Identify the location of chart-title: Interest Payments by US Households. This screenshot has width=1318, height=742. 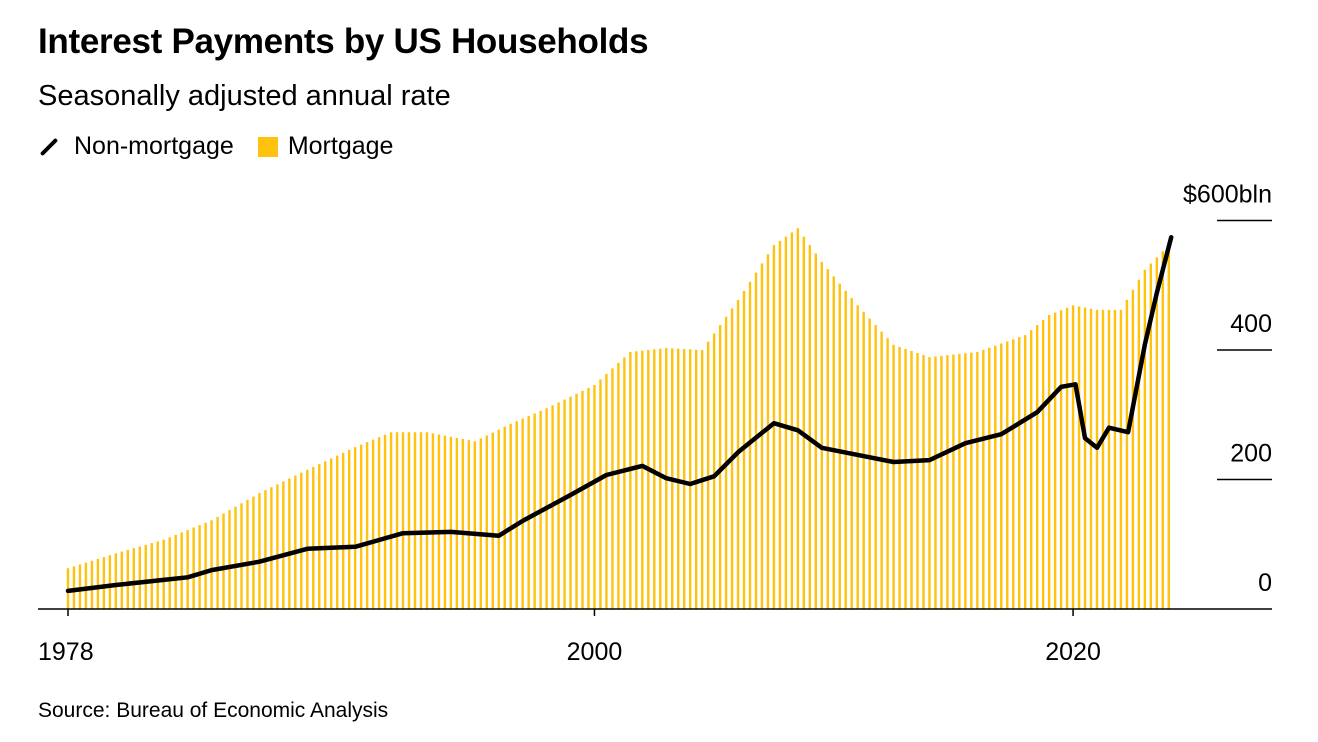
(343, 41).